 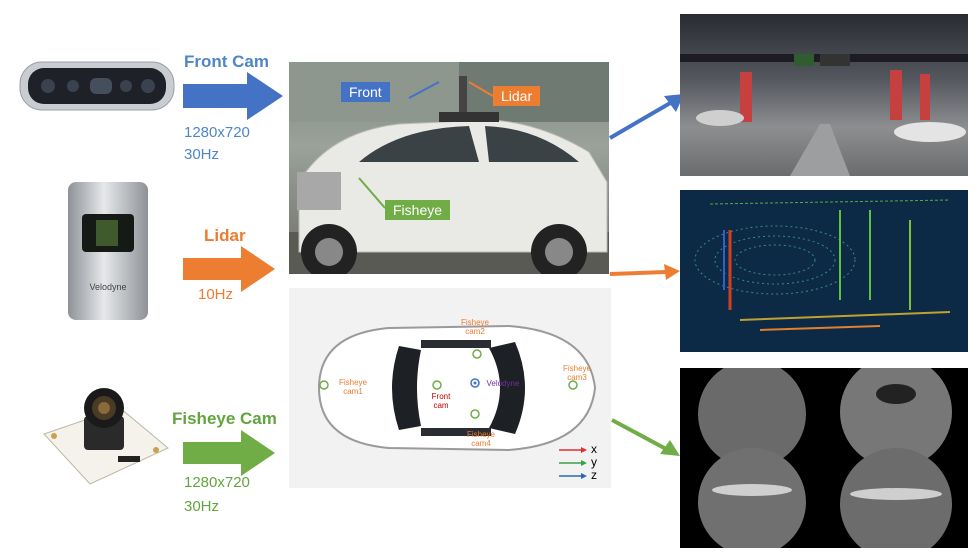 What do you see at coordinates (594, 462) in the screenshot?
I see `axis-y-label: y` at bounding box center [594, 462].